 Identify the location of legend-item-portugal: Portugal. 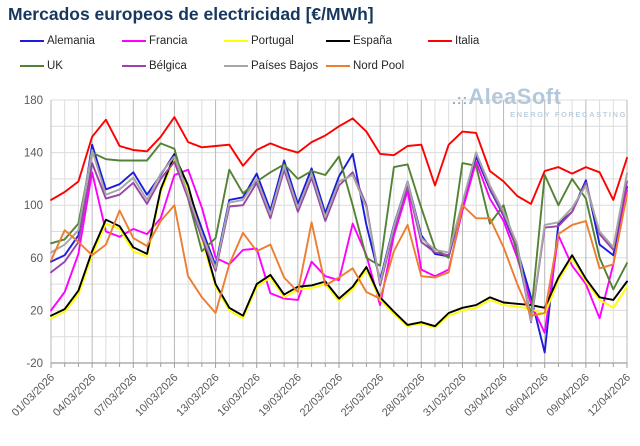
(259, 41).